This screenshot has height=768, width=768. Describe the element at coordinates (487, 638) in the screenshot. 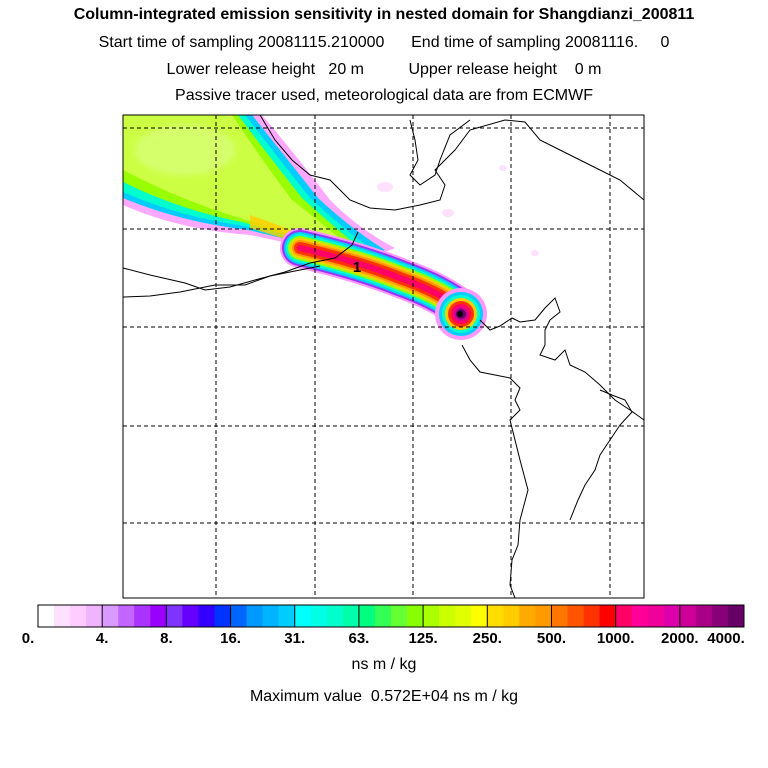

I see `colorbar-tick-label: 250.` at that location.